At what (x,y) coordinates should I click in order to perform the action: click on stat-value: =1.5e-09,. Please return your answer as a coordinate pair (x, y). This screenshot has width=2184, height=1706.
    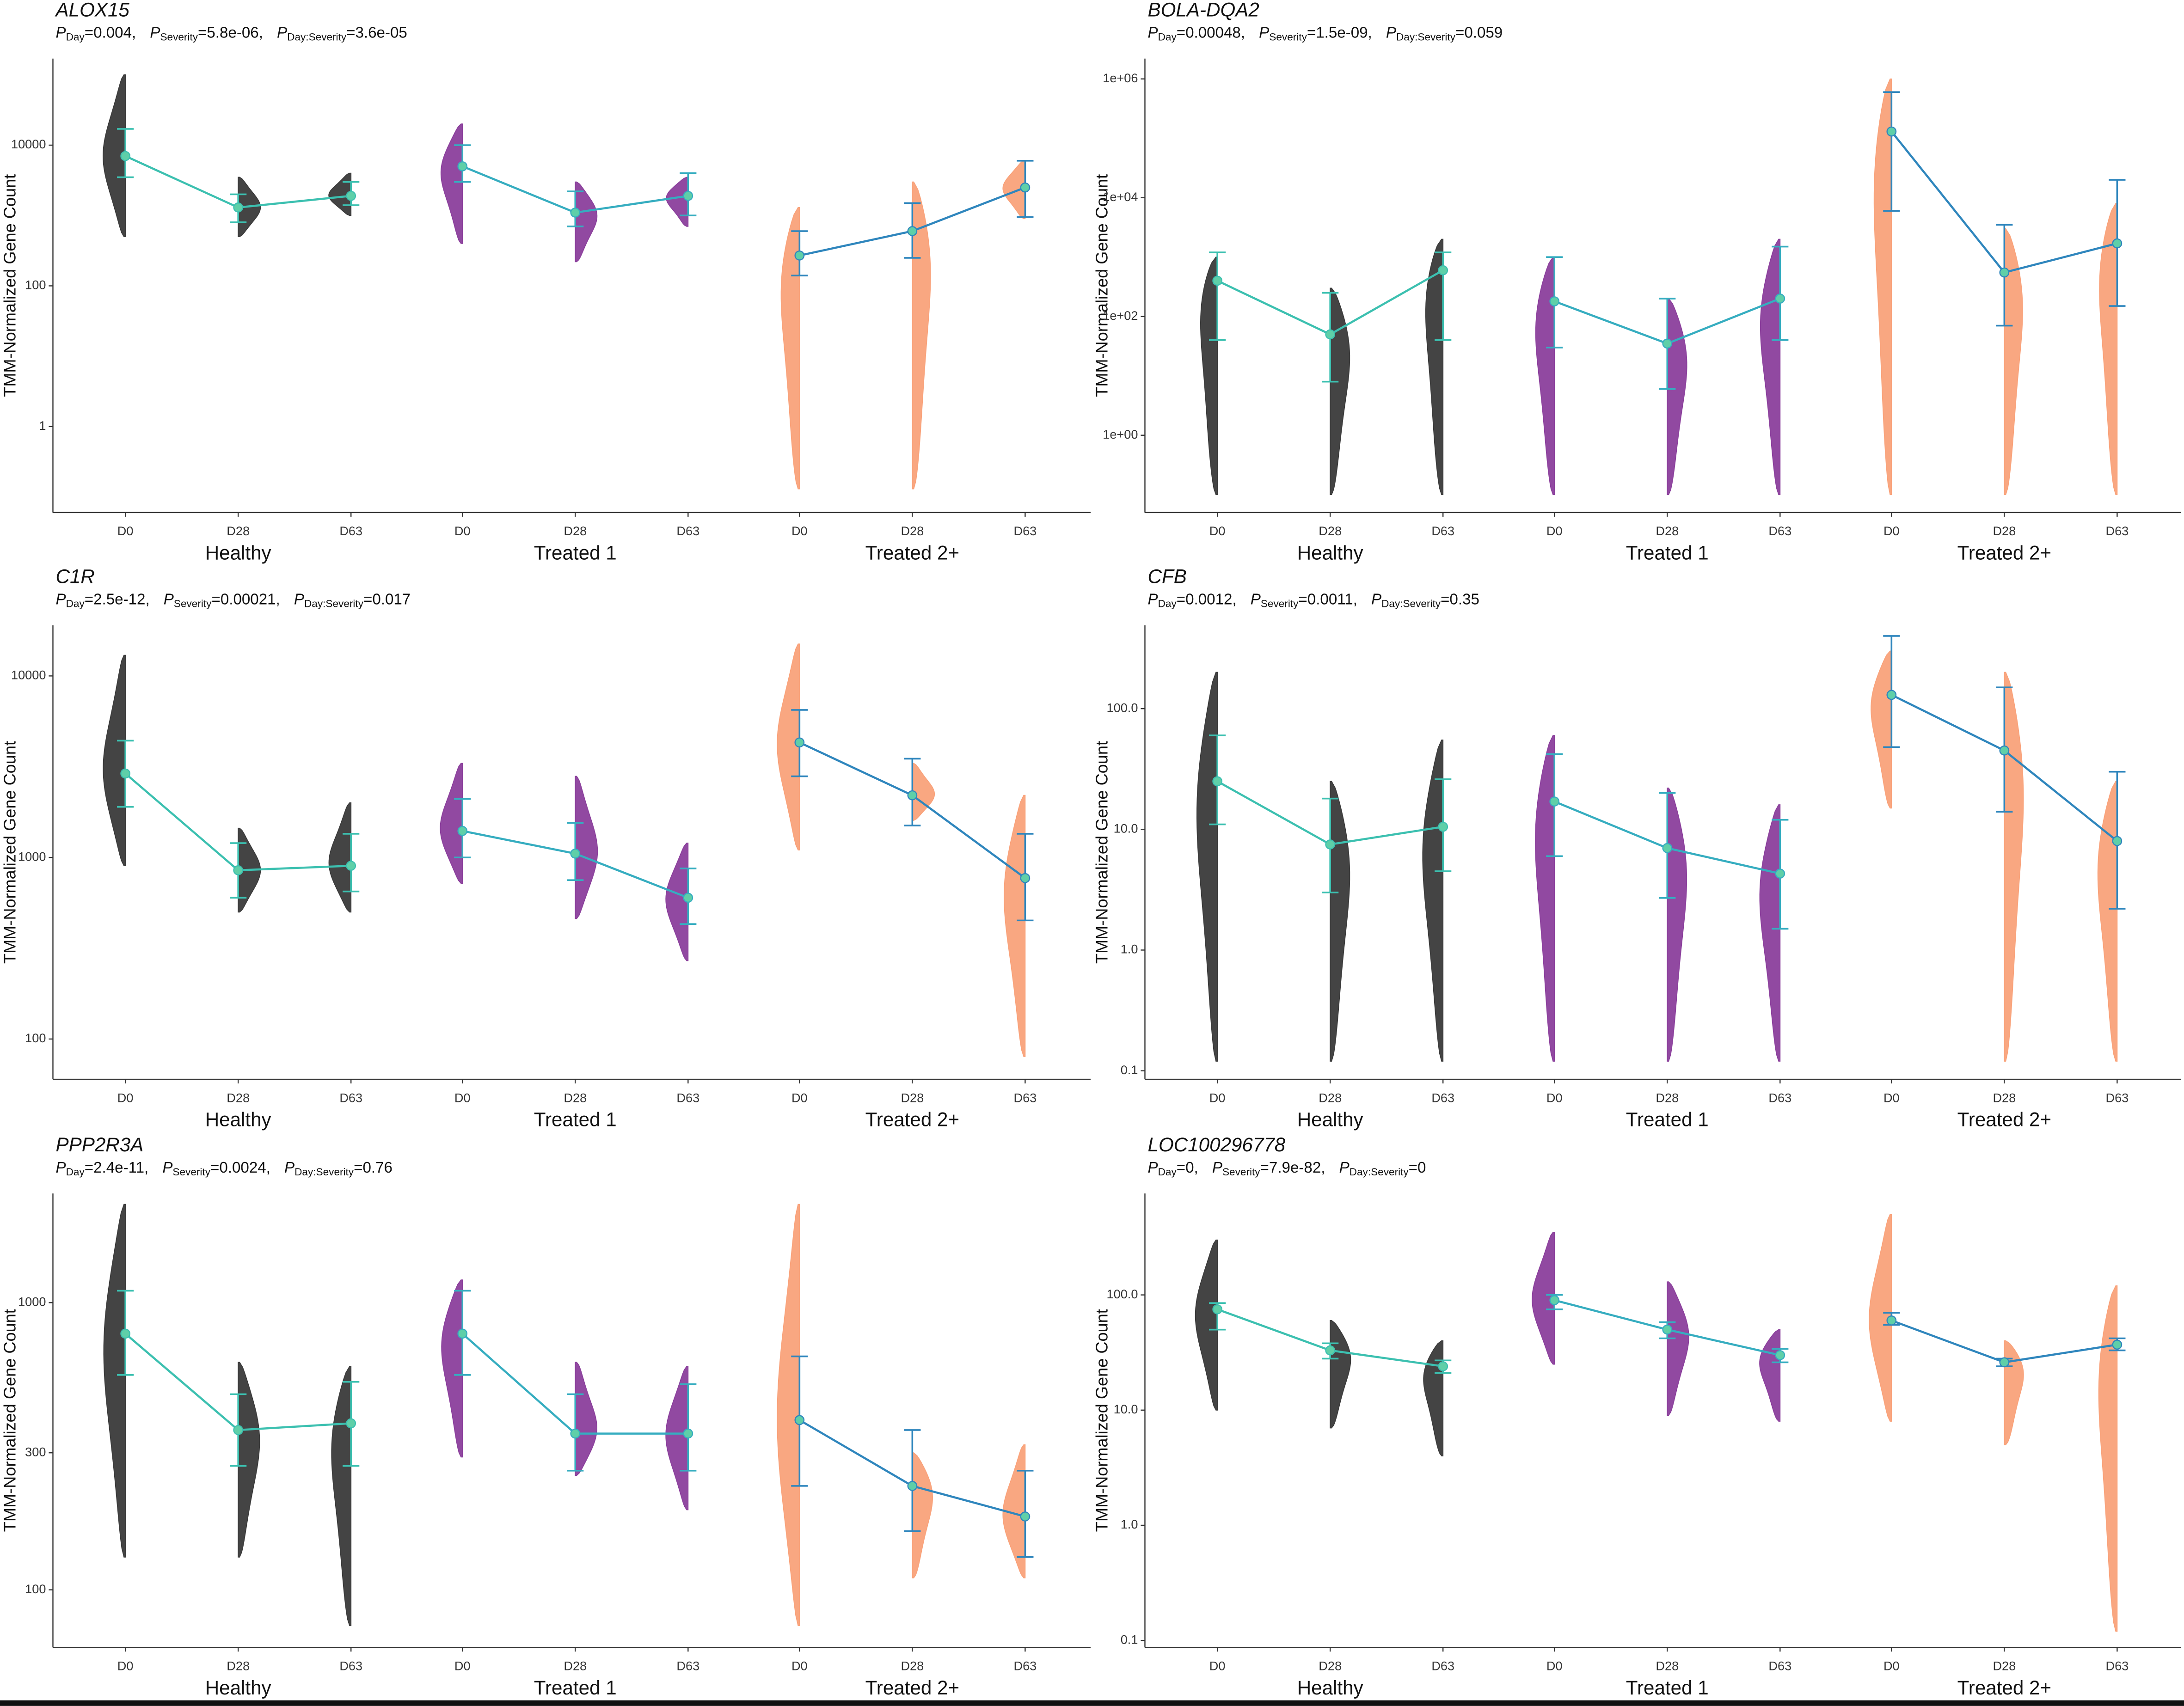
    Looking at the image, I should click on (1339, 32).